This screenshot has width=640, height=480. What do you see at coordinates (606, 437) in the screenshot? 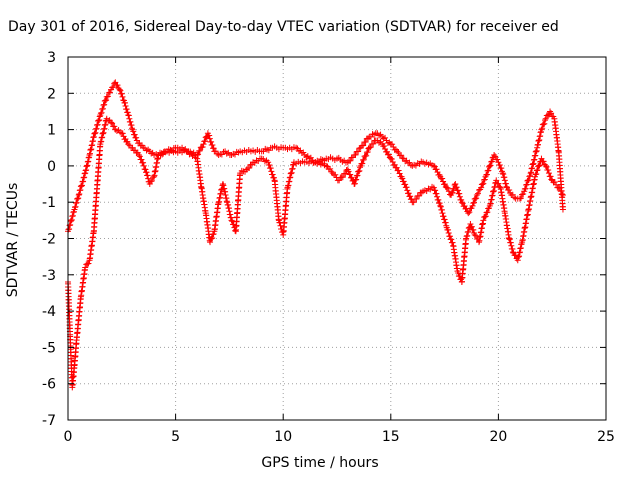
I see `x-tick-label: 25` at bounding box center [606, 437].